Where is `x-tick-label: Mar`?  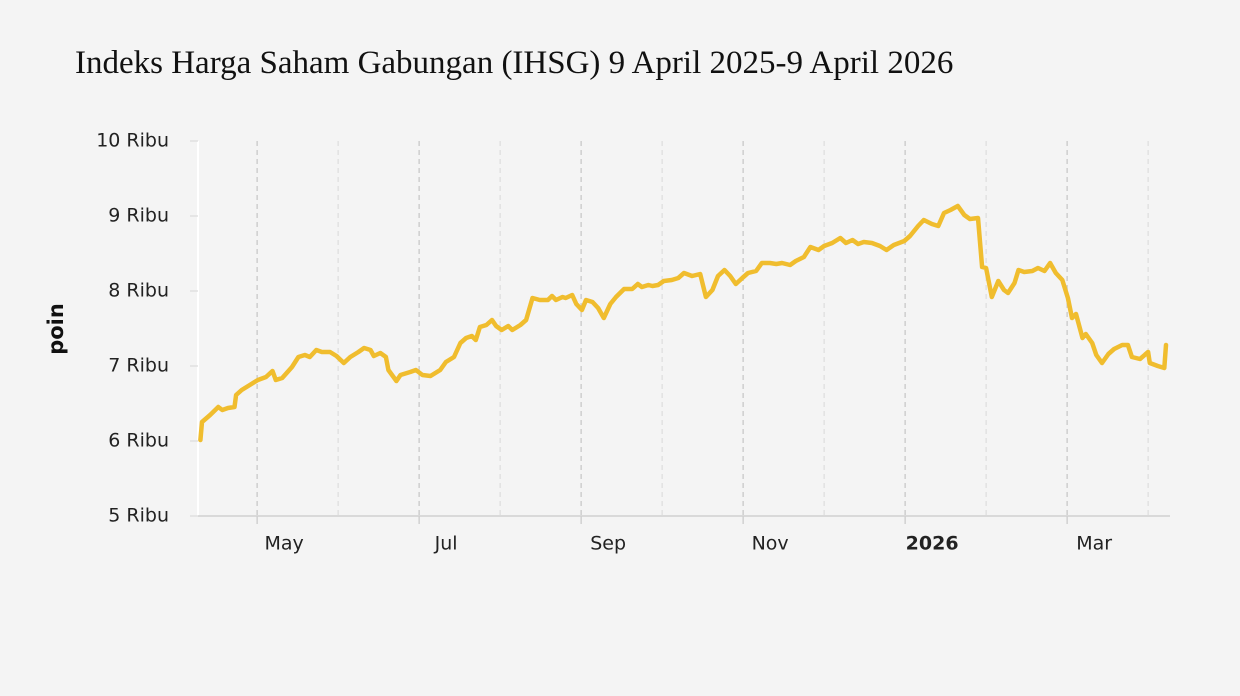
x-tick-label: Mar is located at coordinates (1094, 544).